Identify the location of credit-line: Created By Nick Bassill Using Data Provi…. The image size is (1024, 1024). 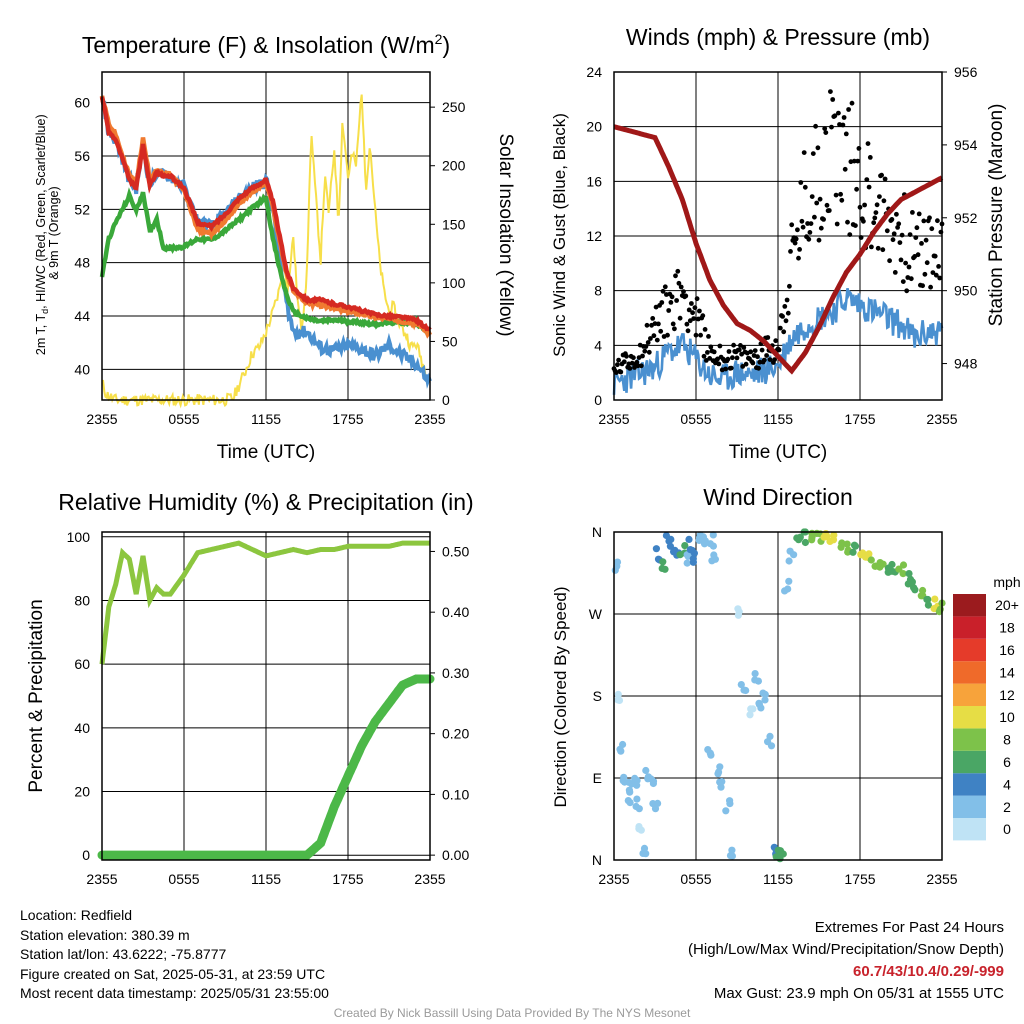
(512, 1013).